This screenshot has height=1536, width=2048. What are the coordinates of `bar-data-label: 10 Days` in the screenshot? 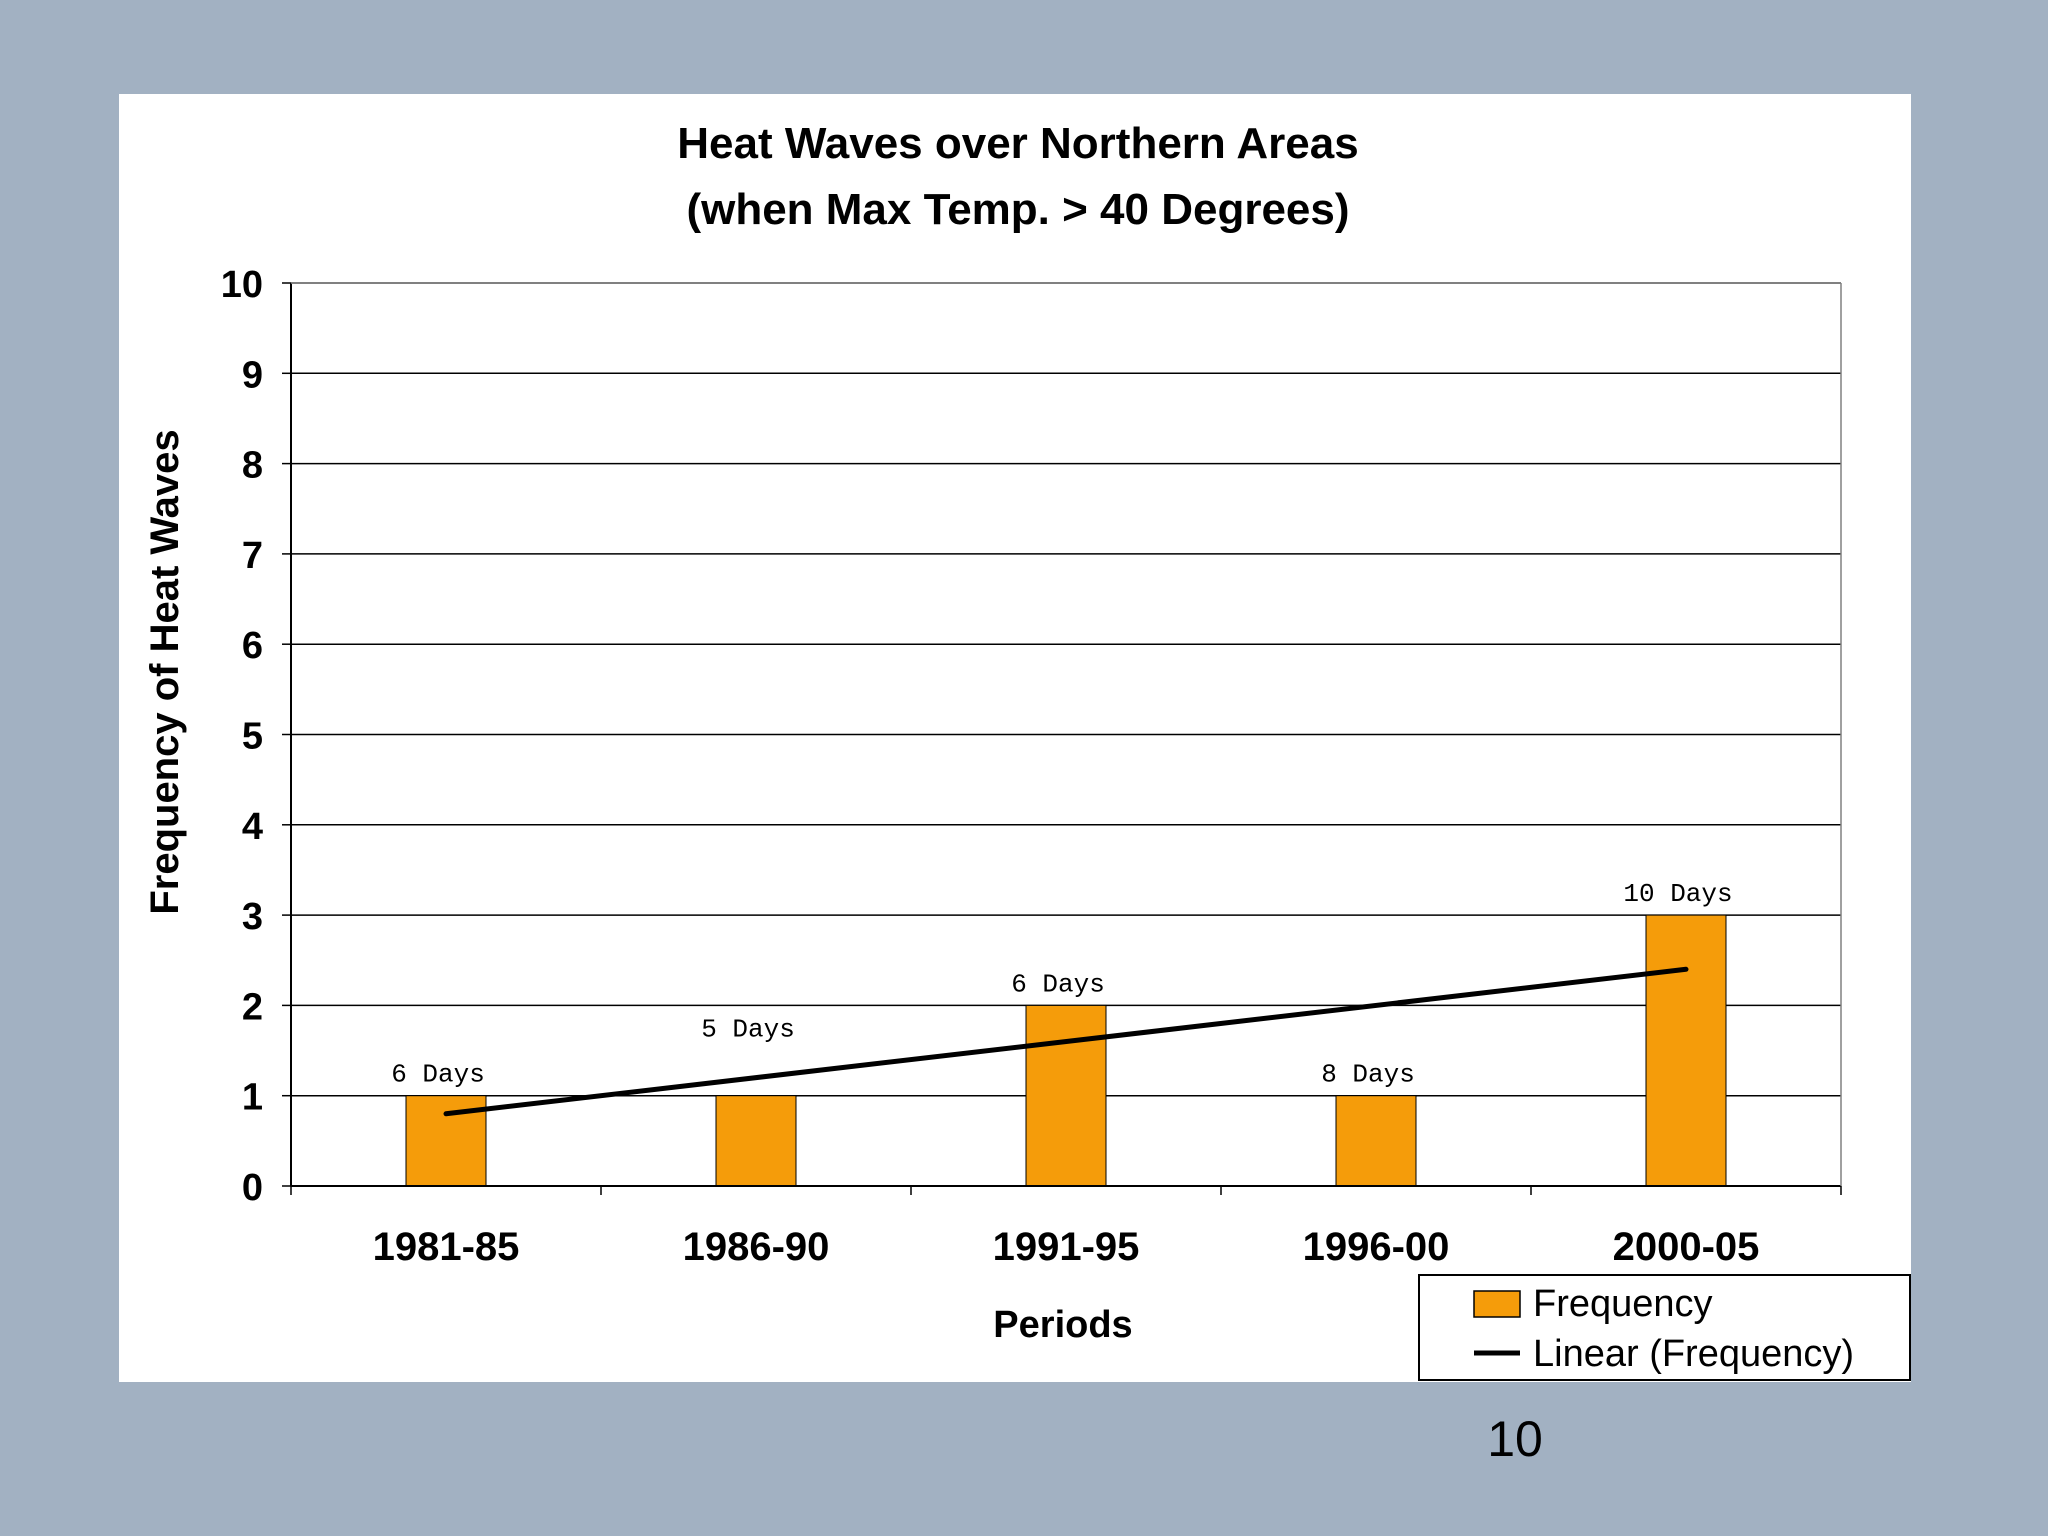 It's located at (1677, 894).